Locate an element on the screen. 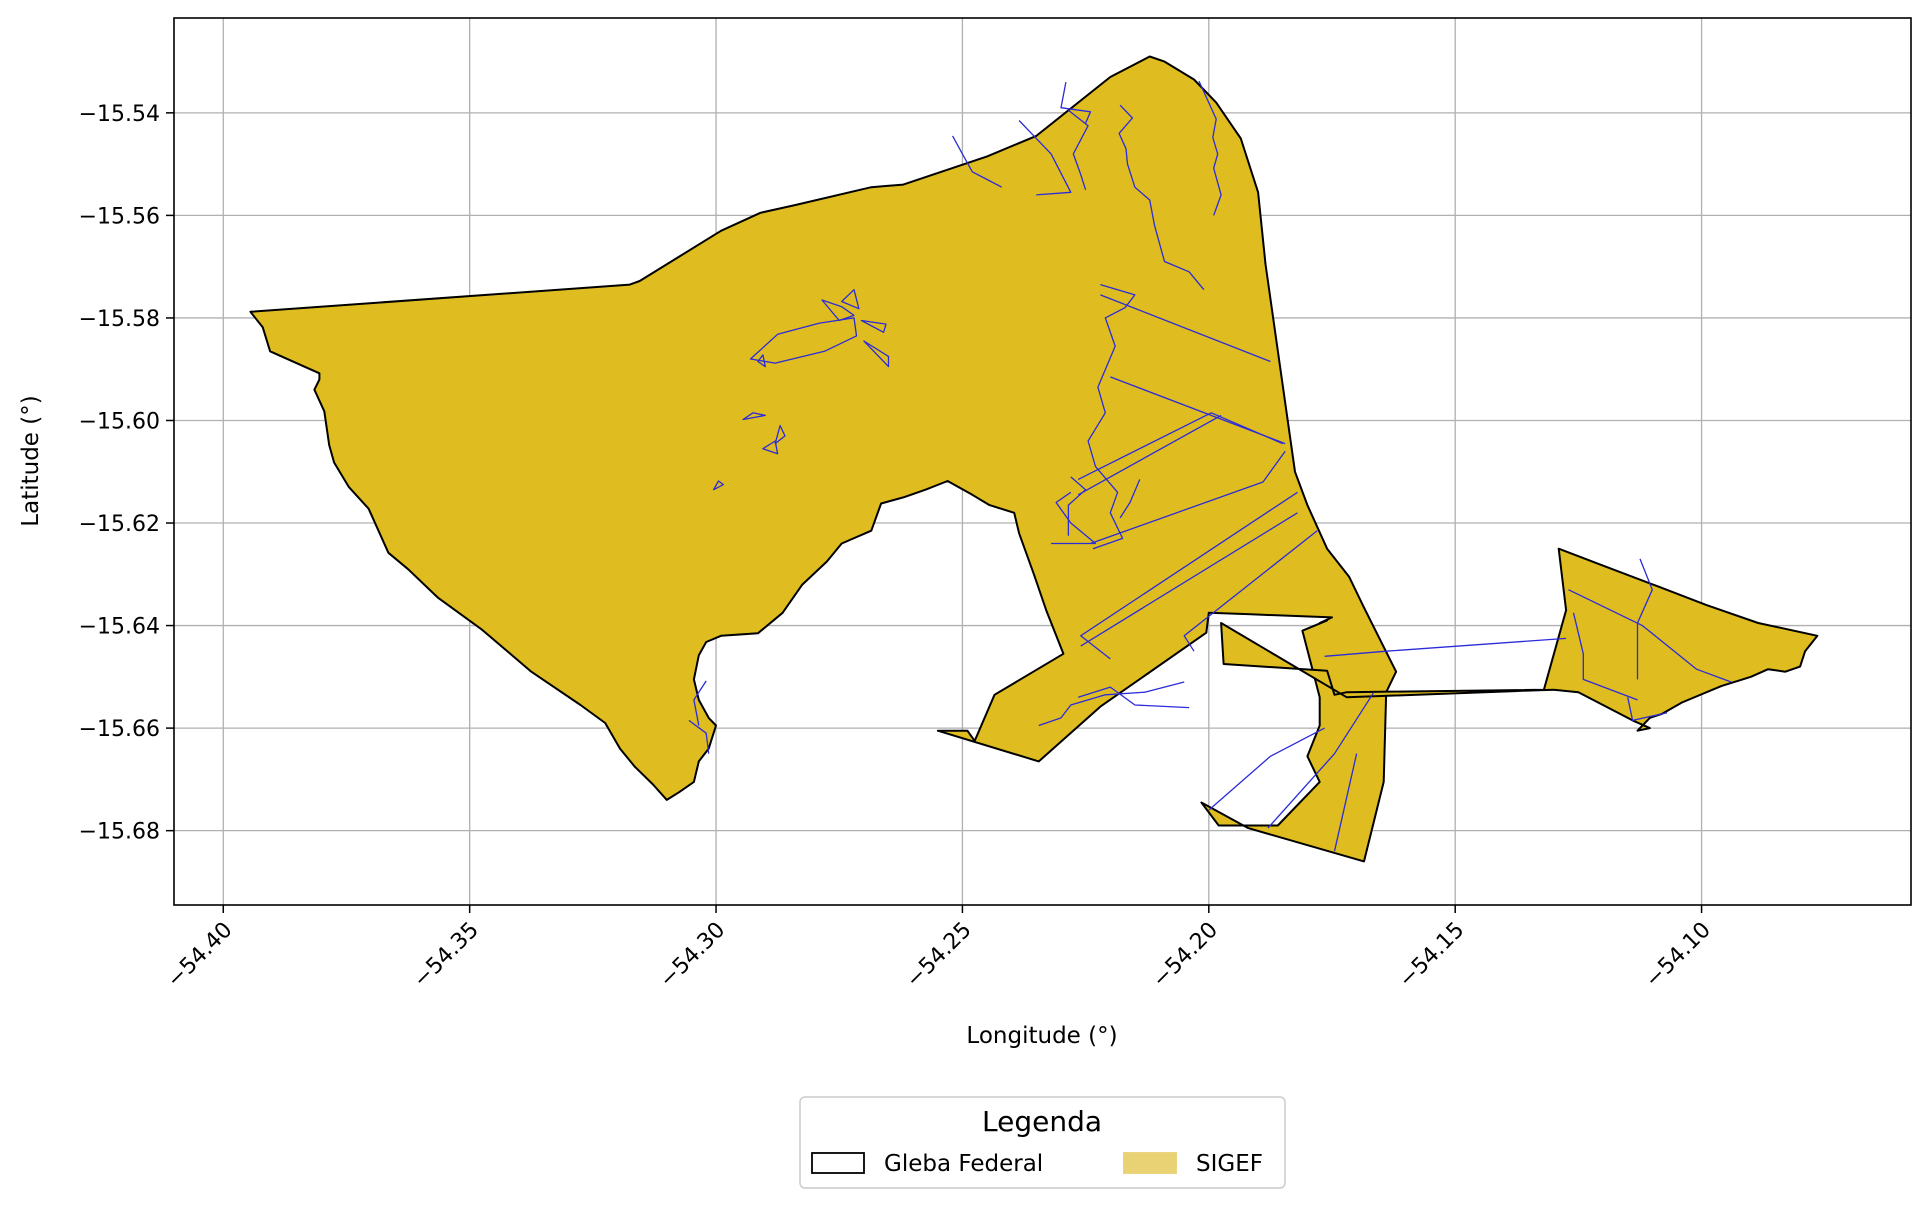  y-tick-label: −15.62 is located at coordinates (119, 524).